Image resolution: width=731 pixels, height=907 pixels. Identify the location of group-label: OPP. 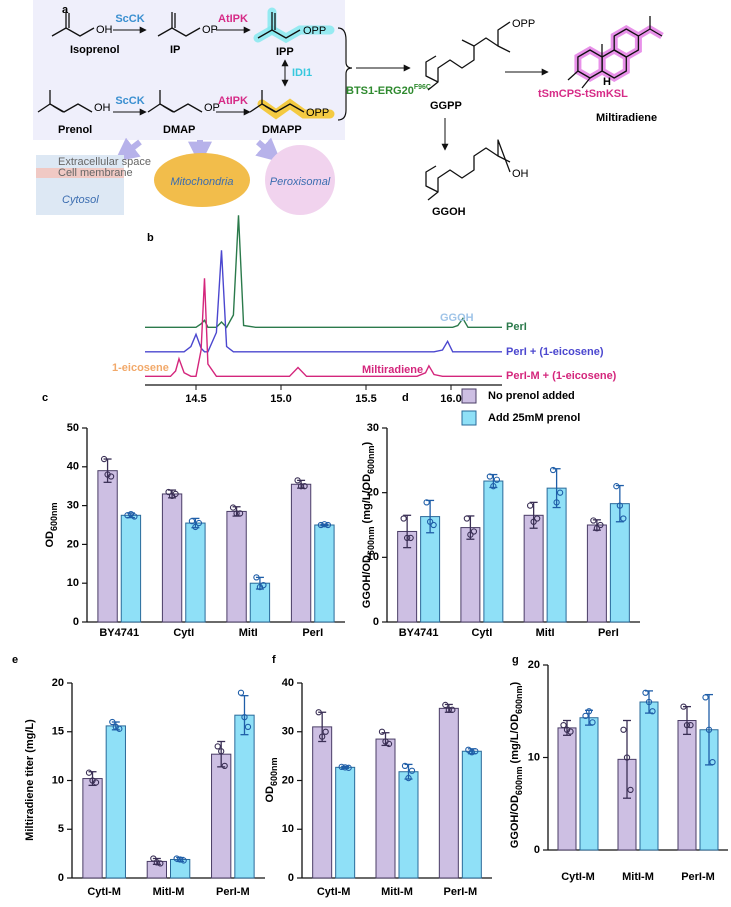
(523, 24).